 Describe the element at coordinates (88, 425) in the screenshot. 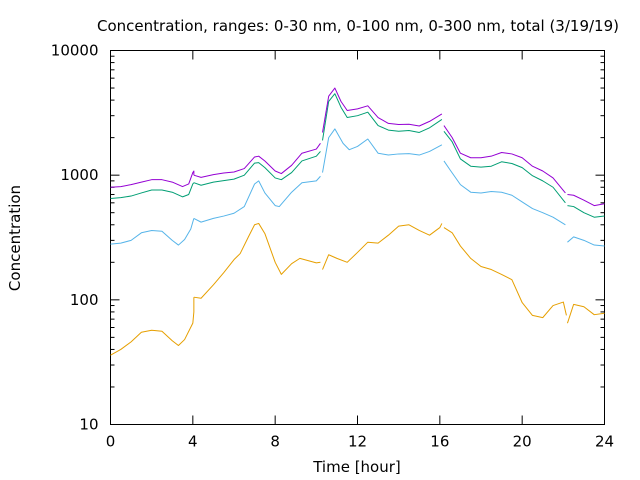

I see `y-tick-label: 10` at that location.